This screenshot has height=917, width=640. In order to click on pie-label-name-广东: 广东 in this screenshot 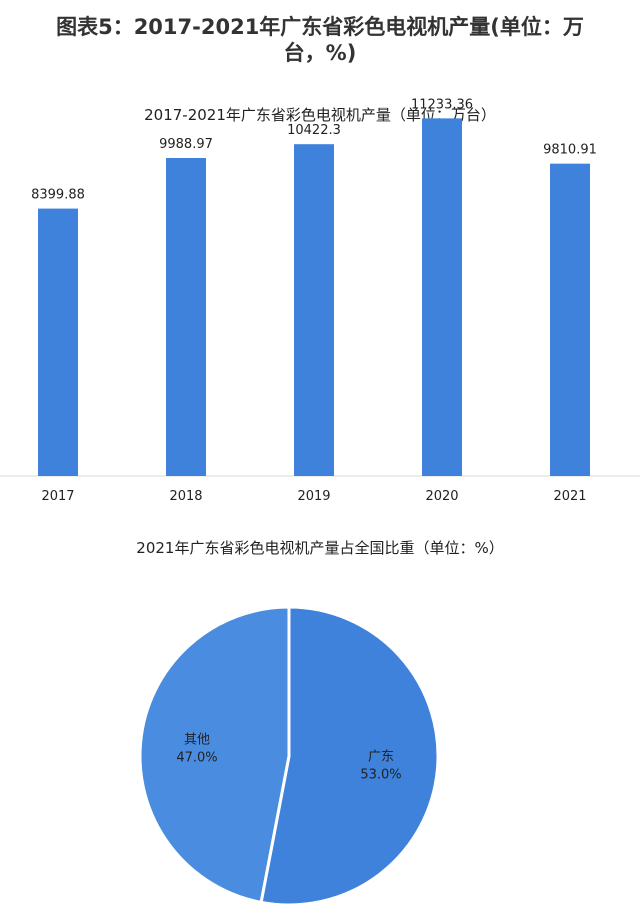, I will do `click(381, 757)`.